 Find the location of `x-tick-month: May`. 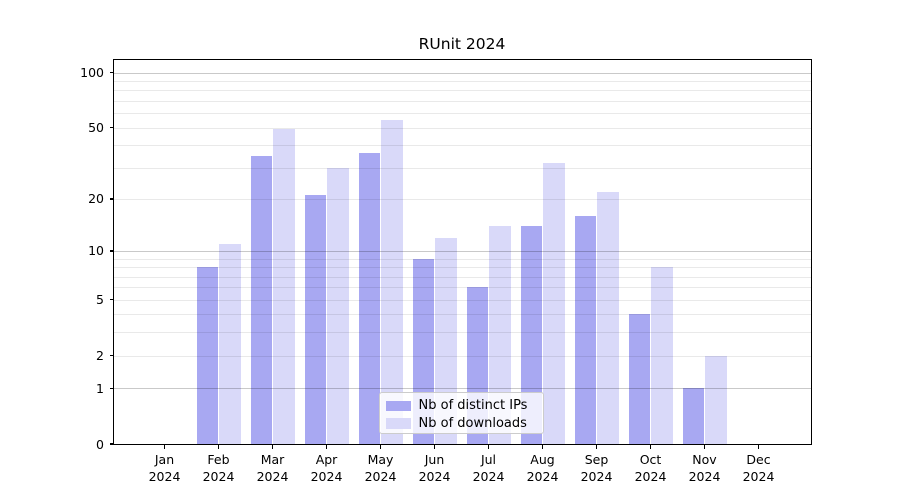

x-tick-month: May is located at coordinates (380, 459).